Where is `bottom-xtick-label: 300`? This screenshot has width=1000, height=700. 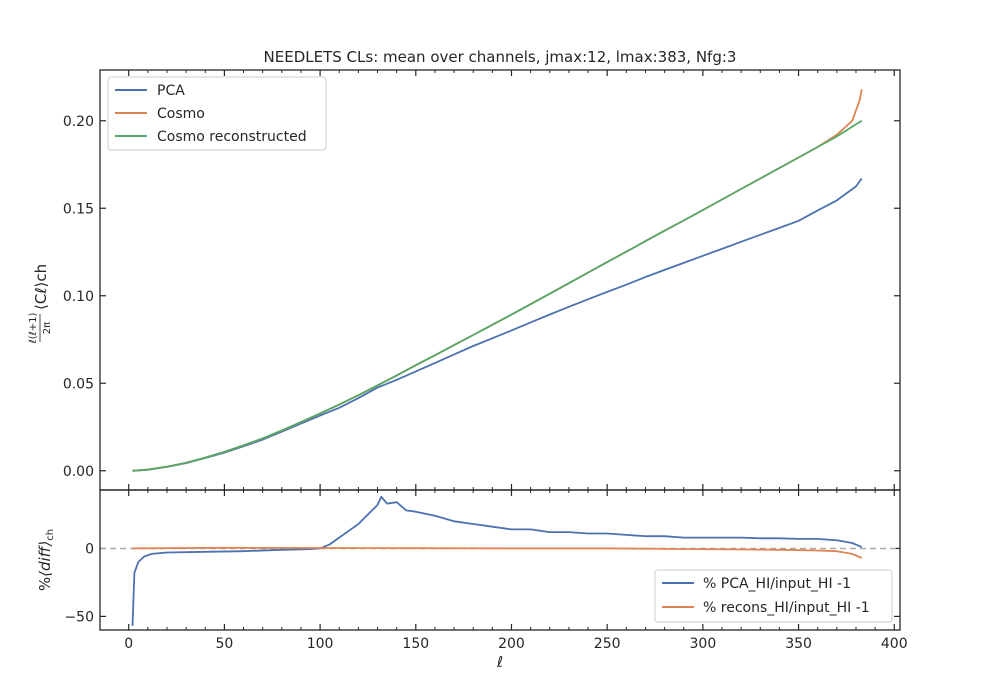 bottom-xtick-label: 300 is located at coordinates (703, 644).